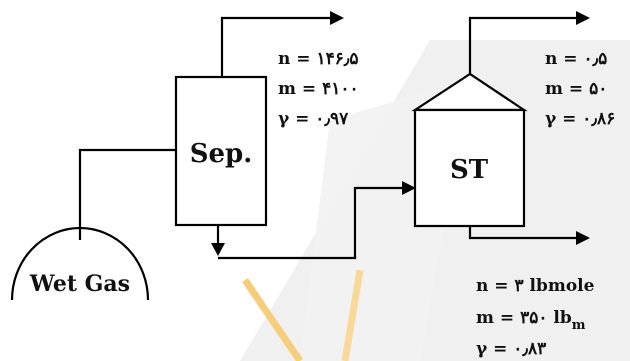 This screenshot has width=630, height=361. What do you see at coordinates (579, 325) in the screenshot?
I see `stabilizer-liquid-m-subscript: m` at bounding box center [579, 325].